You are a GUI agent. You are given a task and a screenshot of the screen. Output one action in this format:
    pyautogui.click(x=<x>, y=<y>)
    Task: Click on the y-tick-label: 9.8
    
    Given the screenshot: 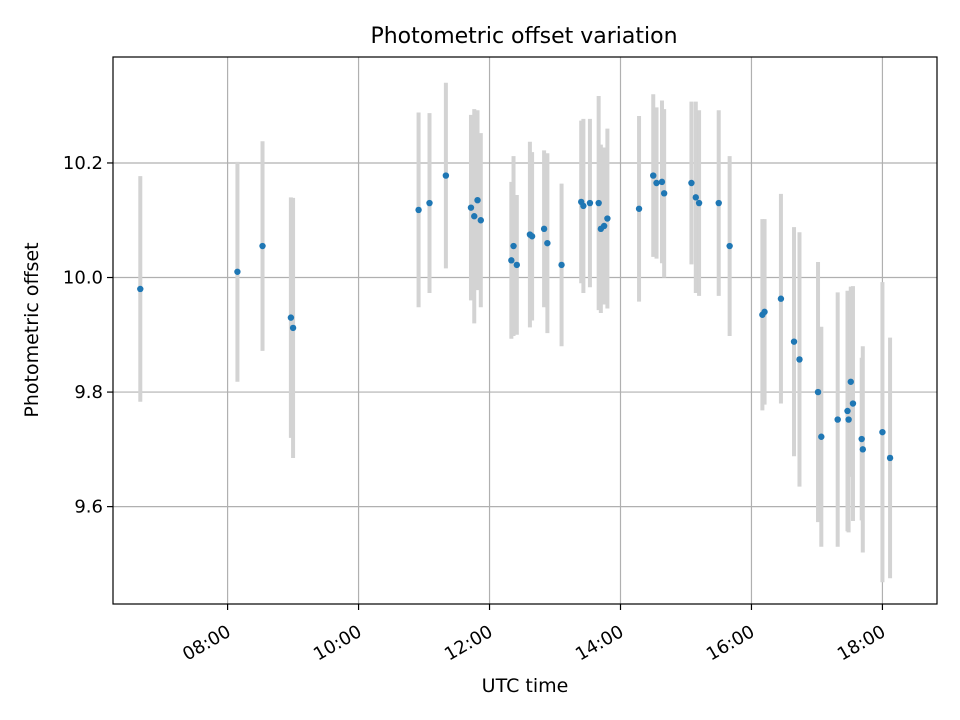 What is the action you would take?
    pyautogui.click(x=88, y=392)
    